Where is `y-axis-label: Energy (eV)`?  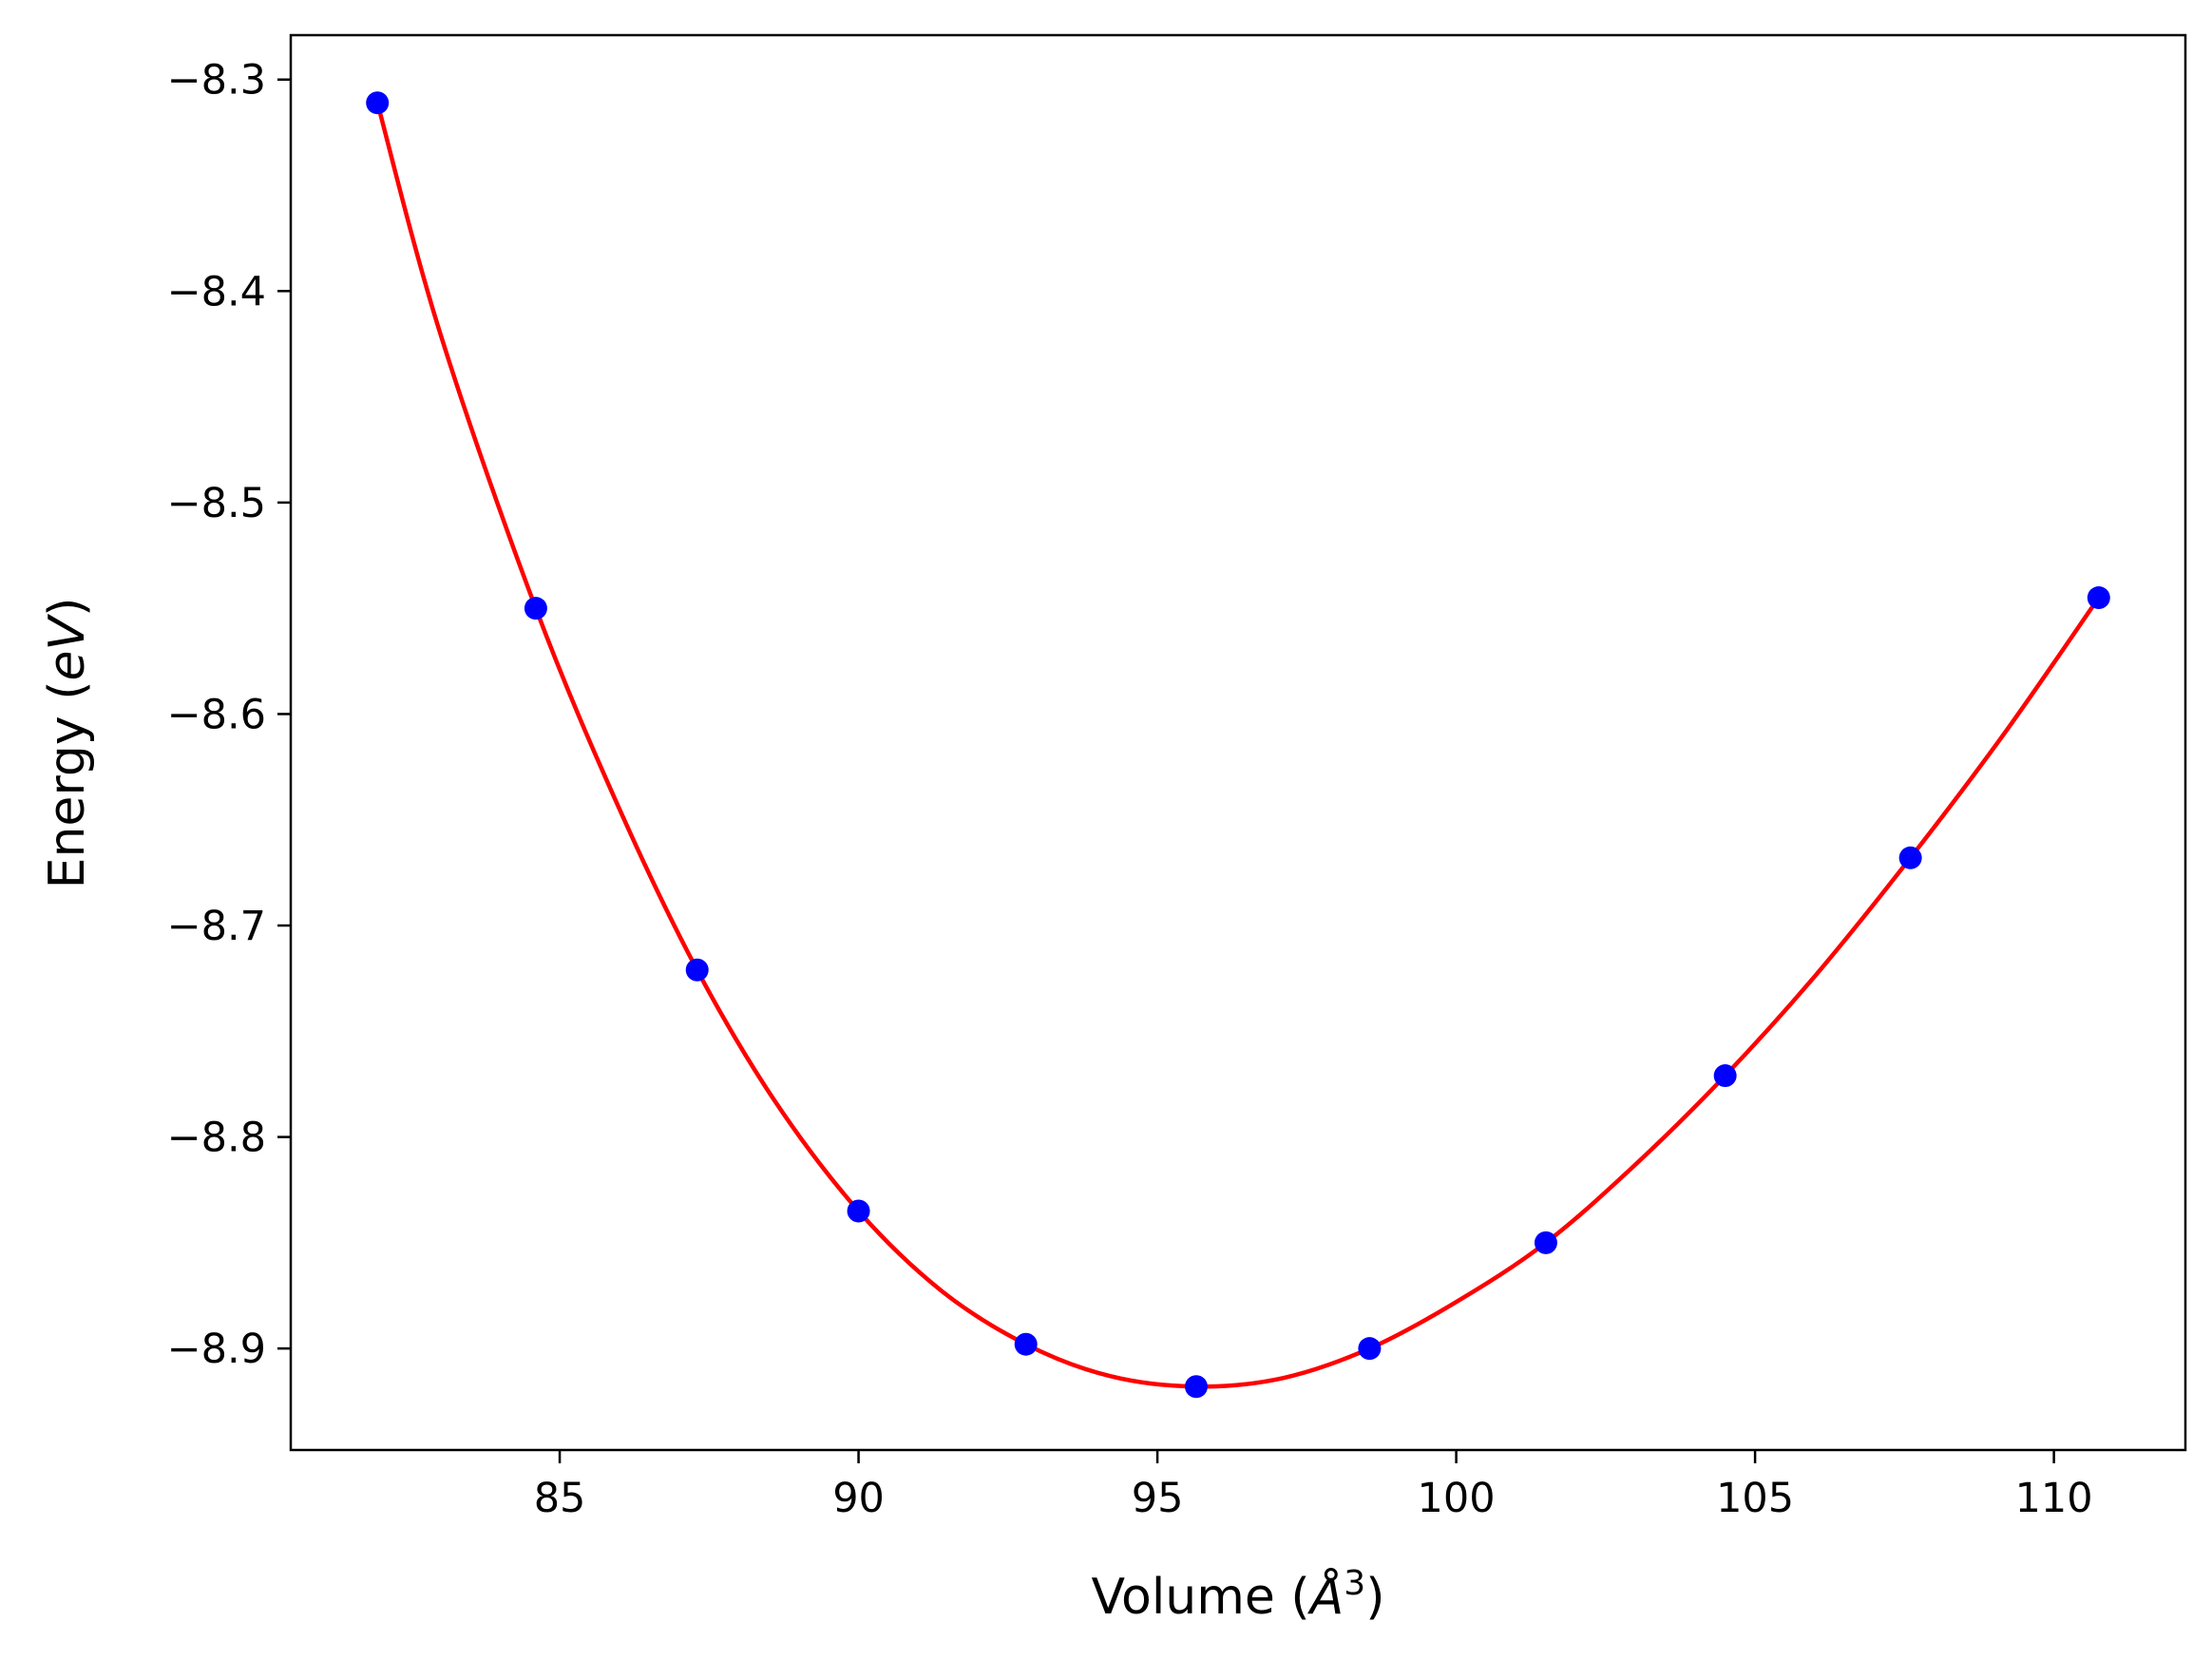 y-axis-label: Energy (eV) is located at coordinates (68, 743).